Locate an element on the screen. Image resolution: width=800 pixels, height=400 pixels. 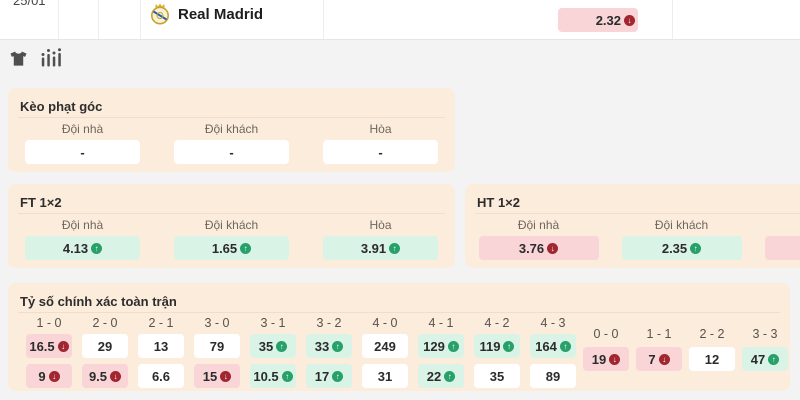
score-header: 3 - 0 is located at coordinates (217, 323).